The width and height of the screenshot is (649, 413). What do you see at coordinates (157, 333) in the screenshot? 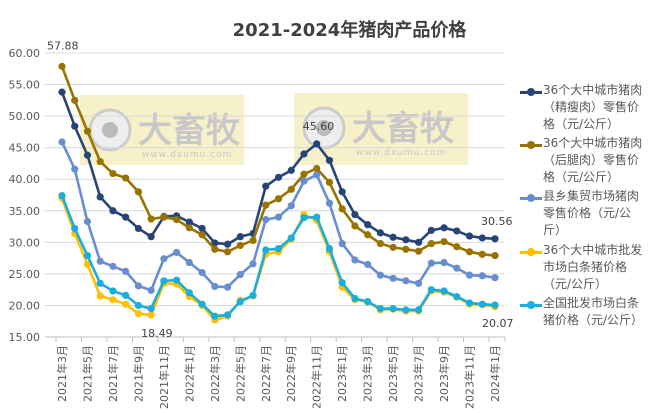
I see `data-label: 18.49` at bounding box center [157, 333].